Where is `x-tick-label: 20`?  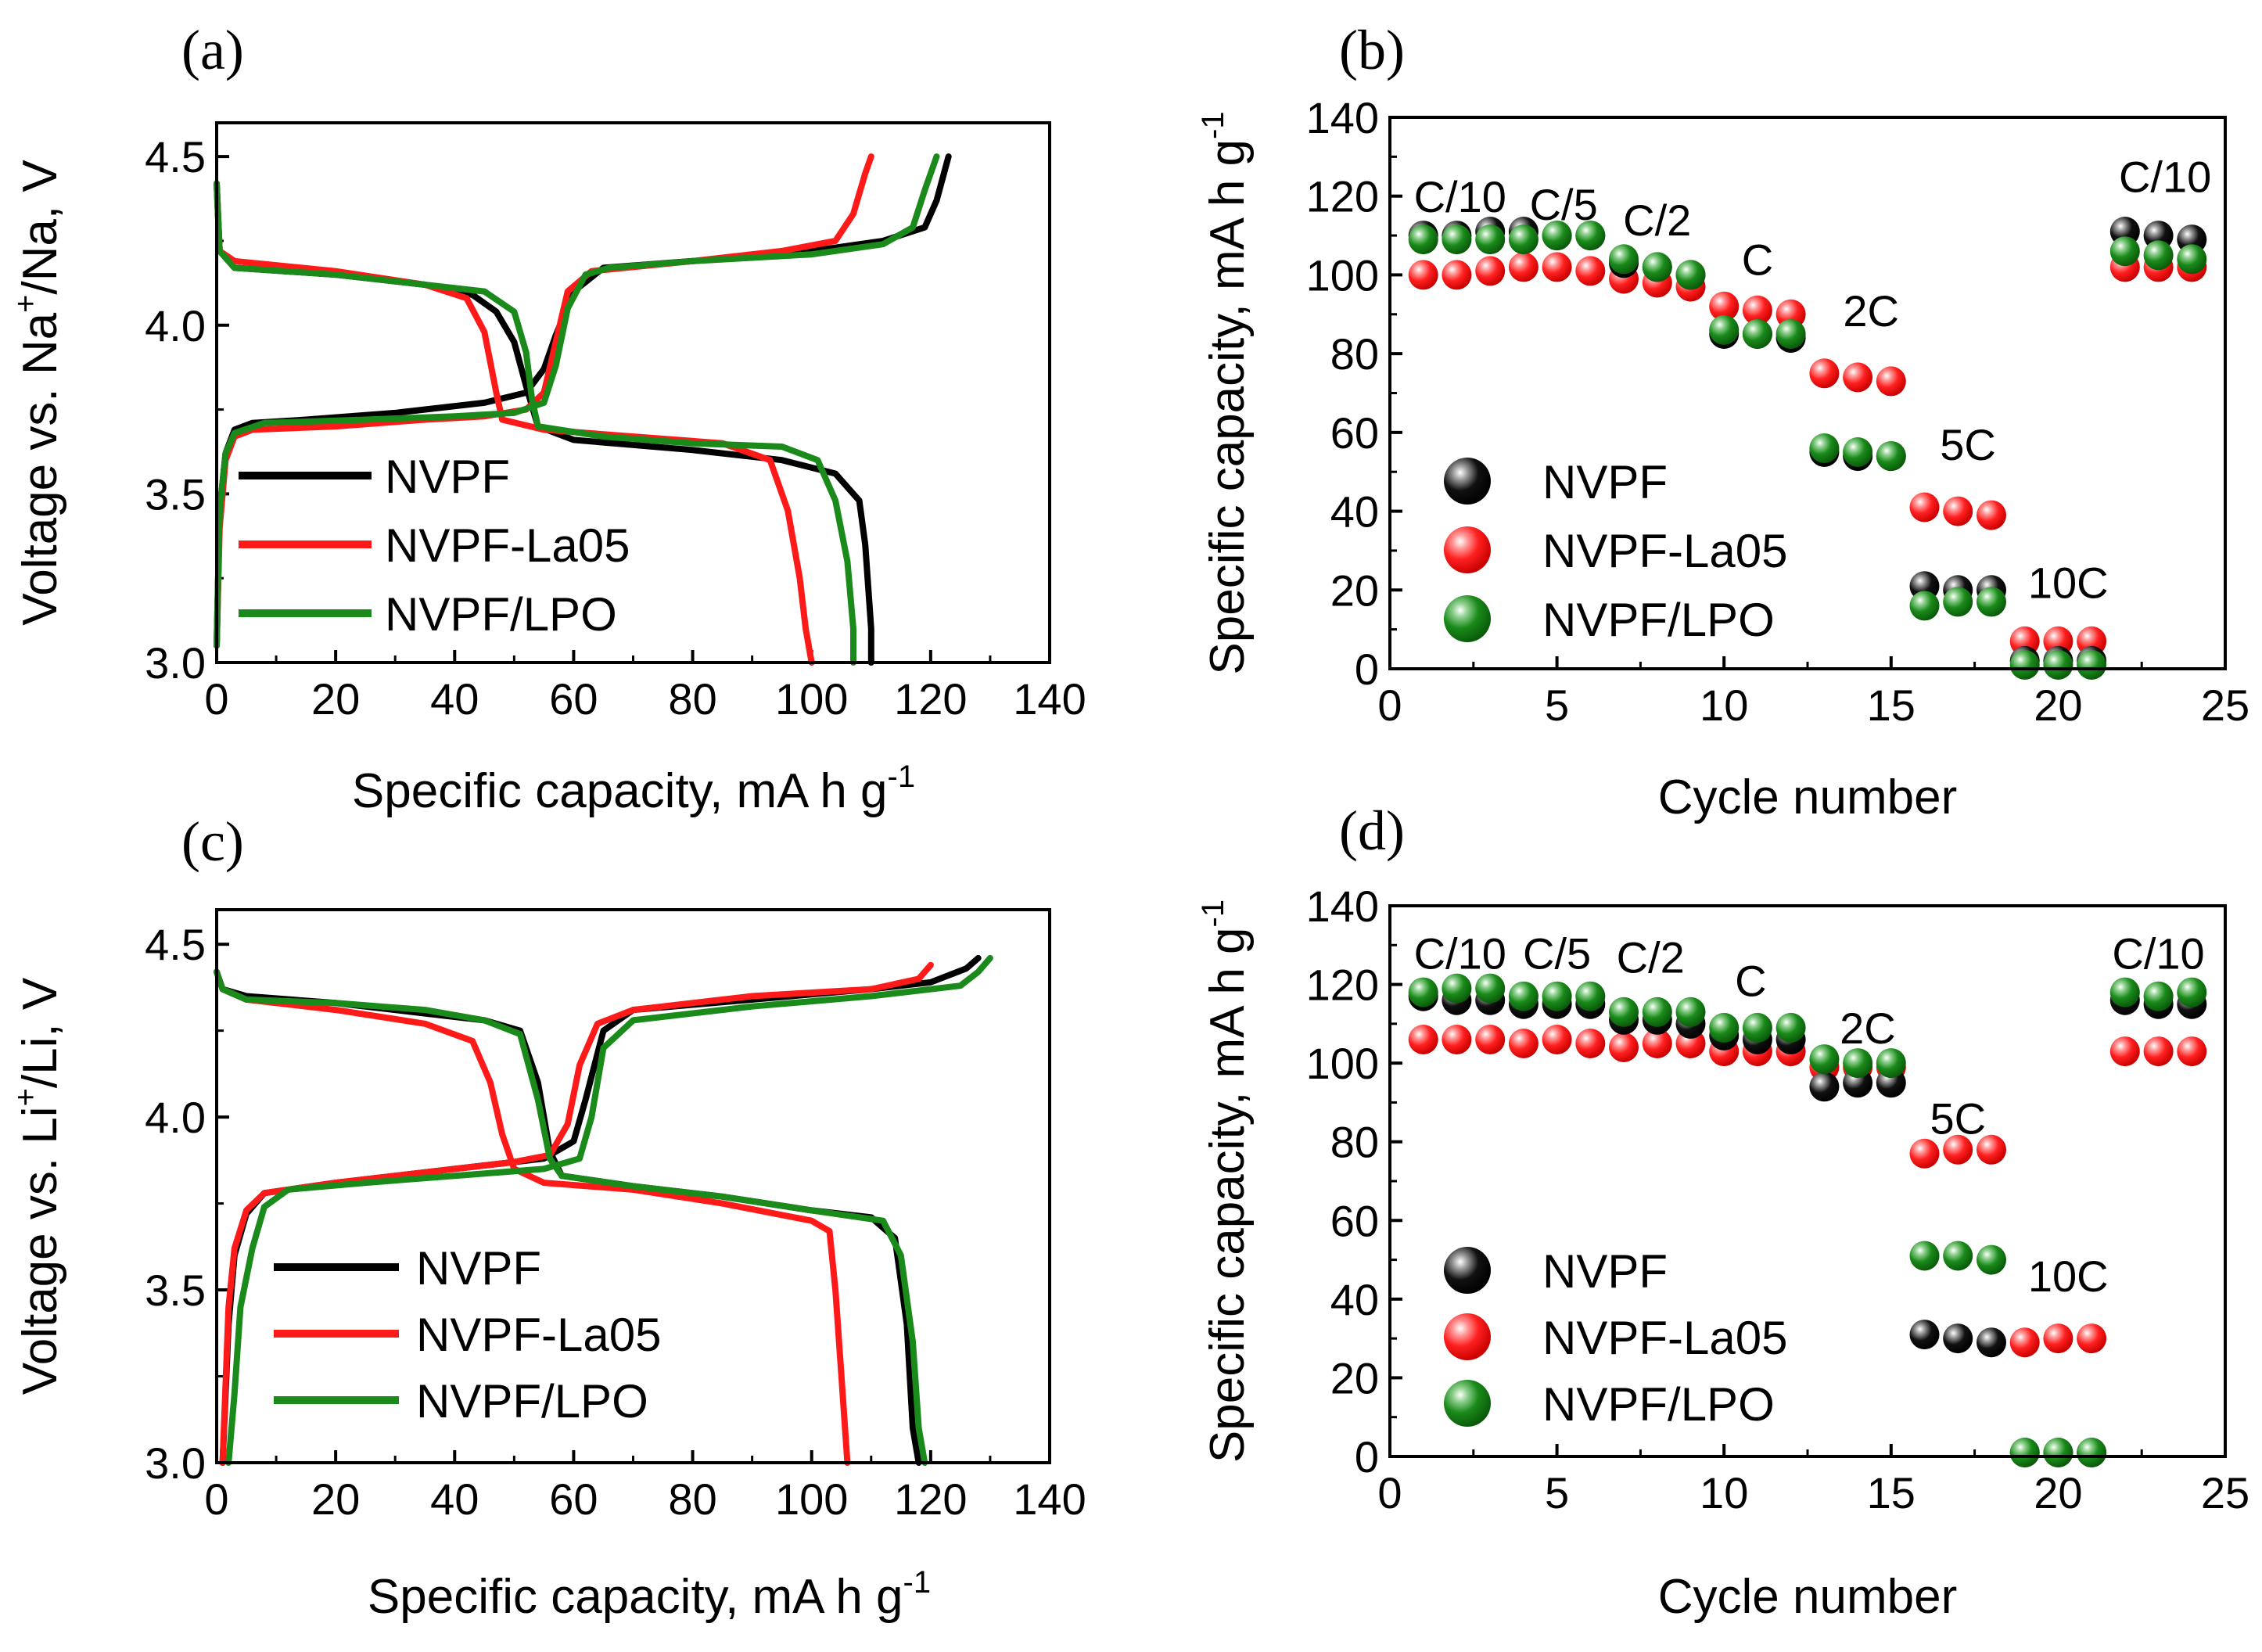
x-tick-label: 20 is located at coordinates (2058, 1492).